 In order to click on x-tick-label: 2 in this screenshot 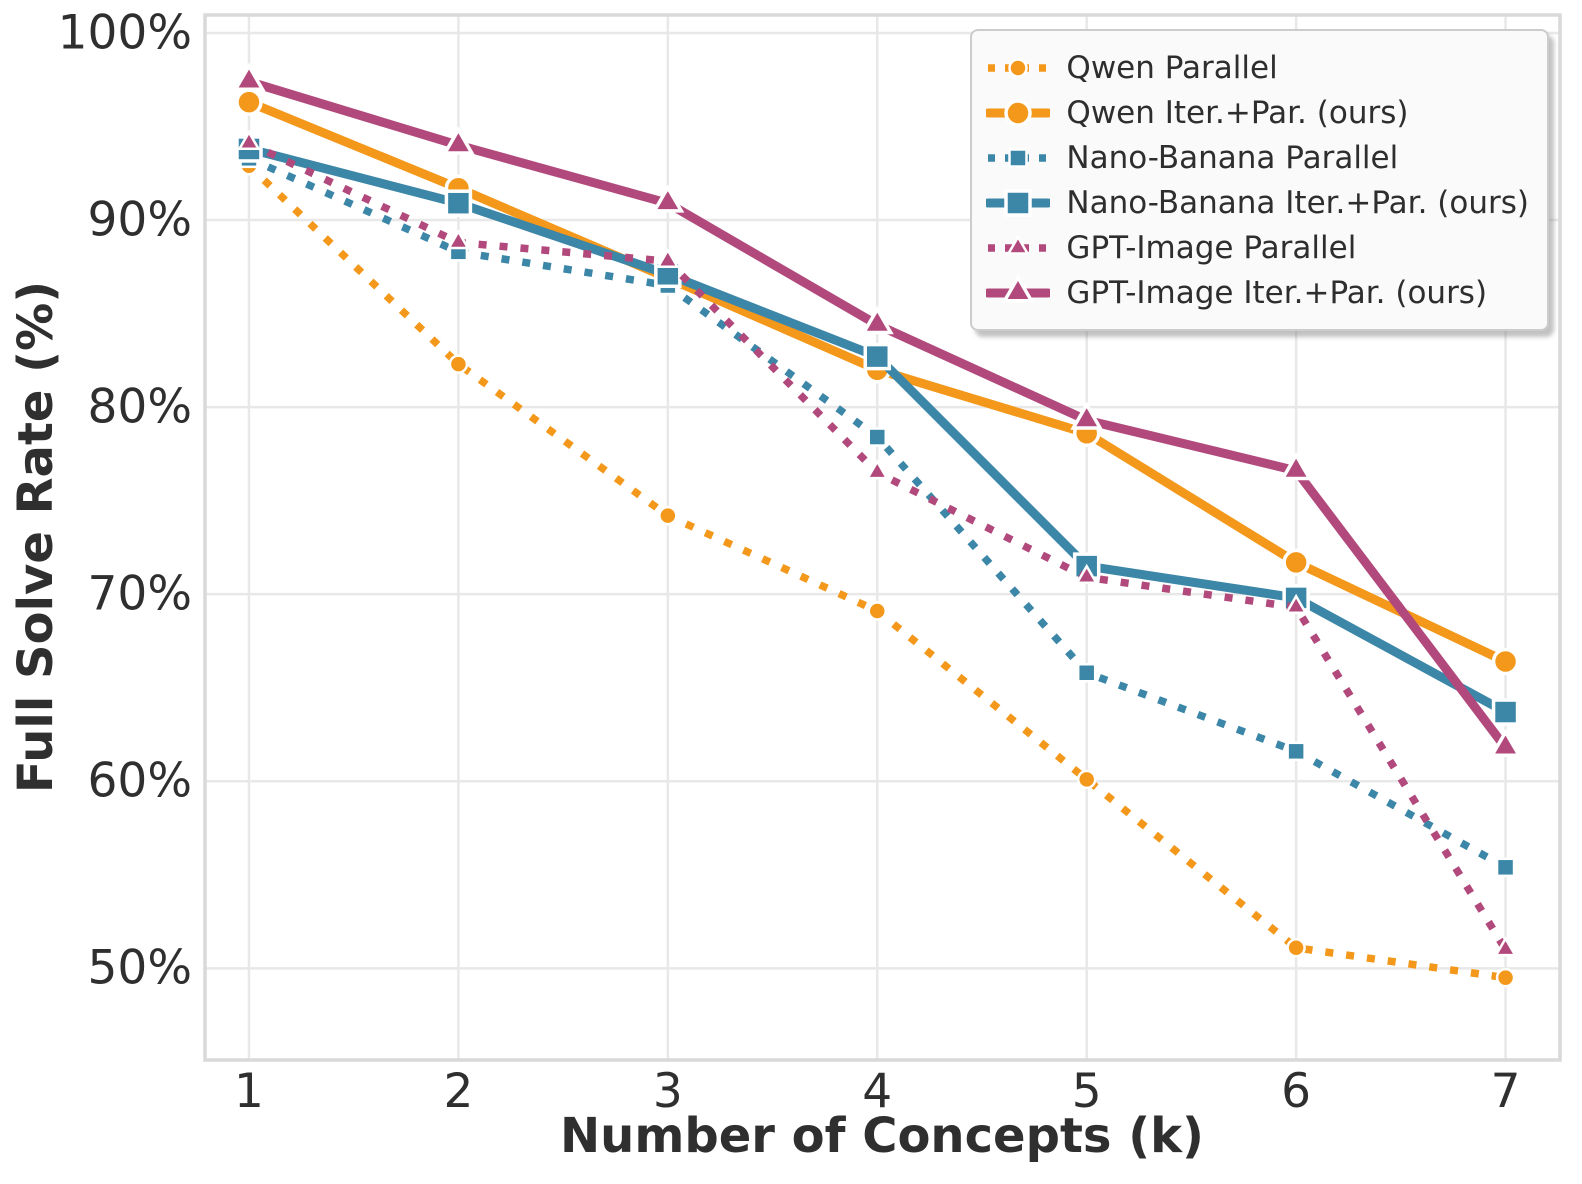, I will do `click(458, 1091)`.